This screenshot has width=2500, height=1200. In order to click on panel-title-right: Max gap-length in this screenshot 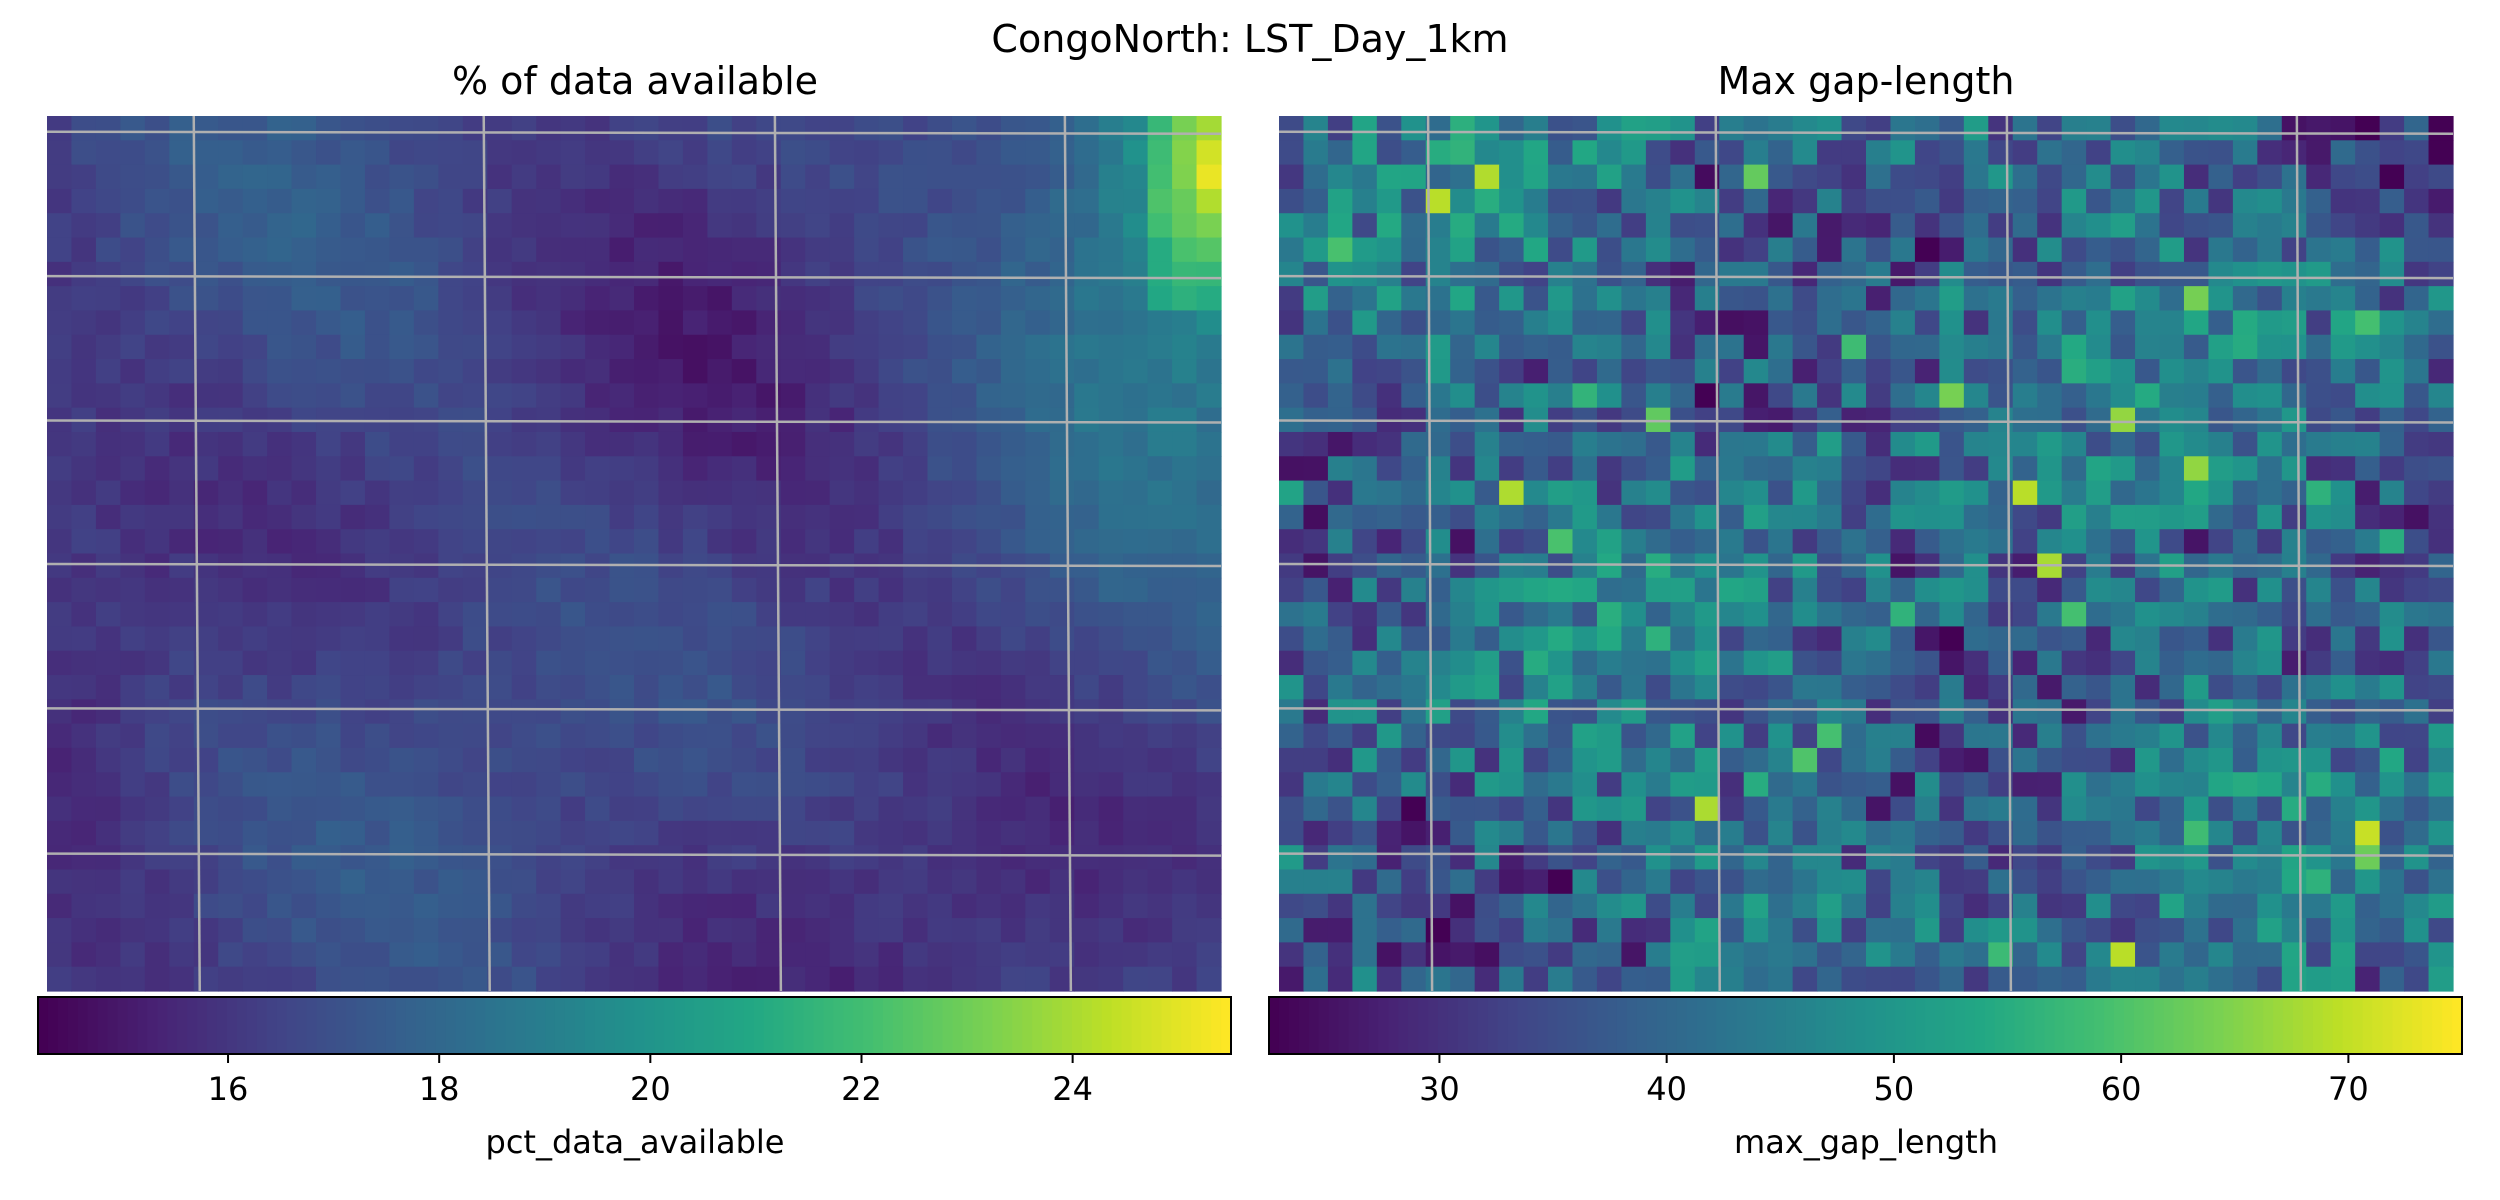, I will do `click(1865, 81)`.